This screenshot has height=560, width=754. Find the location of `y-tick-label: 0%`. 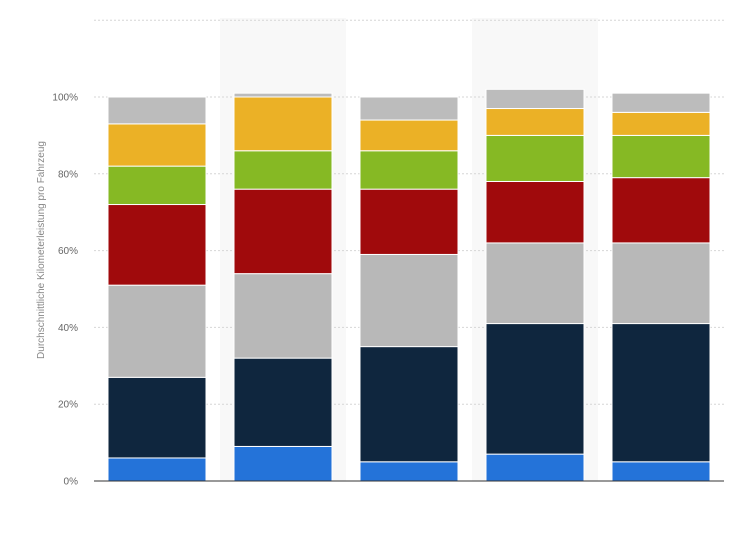

y-tick-label: 0% is located at coordinates (71, 482).